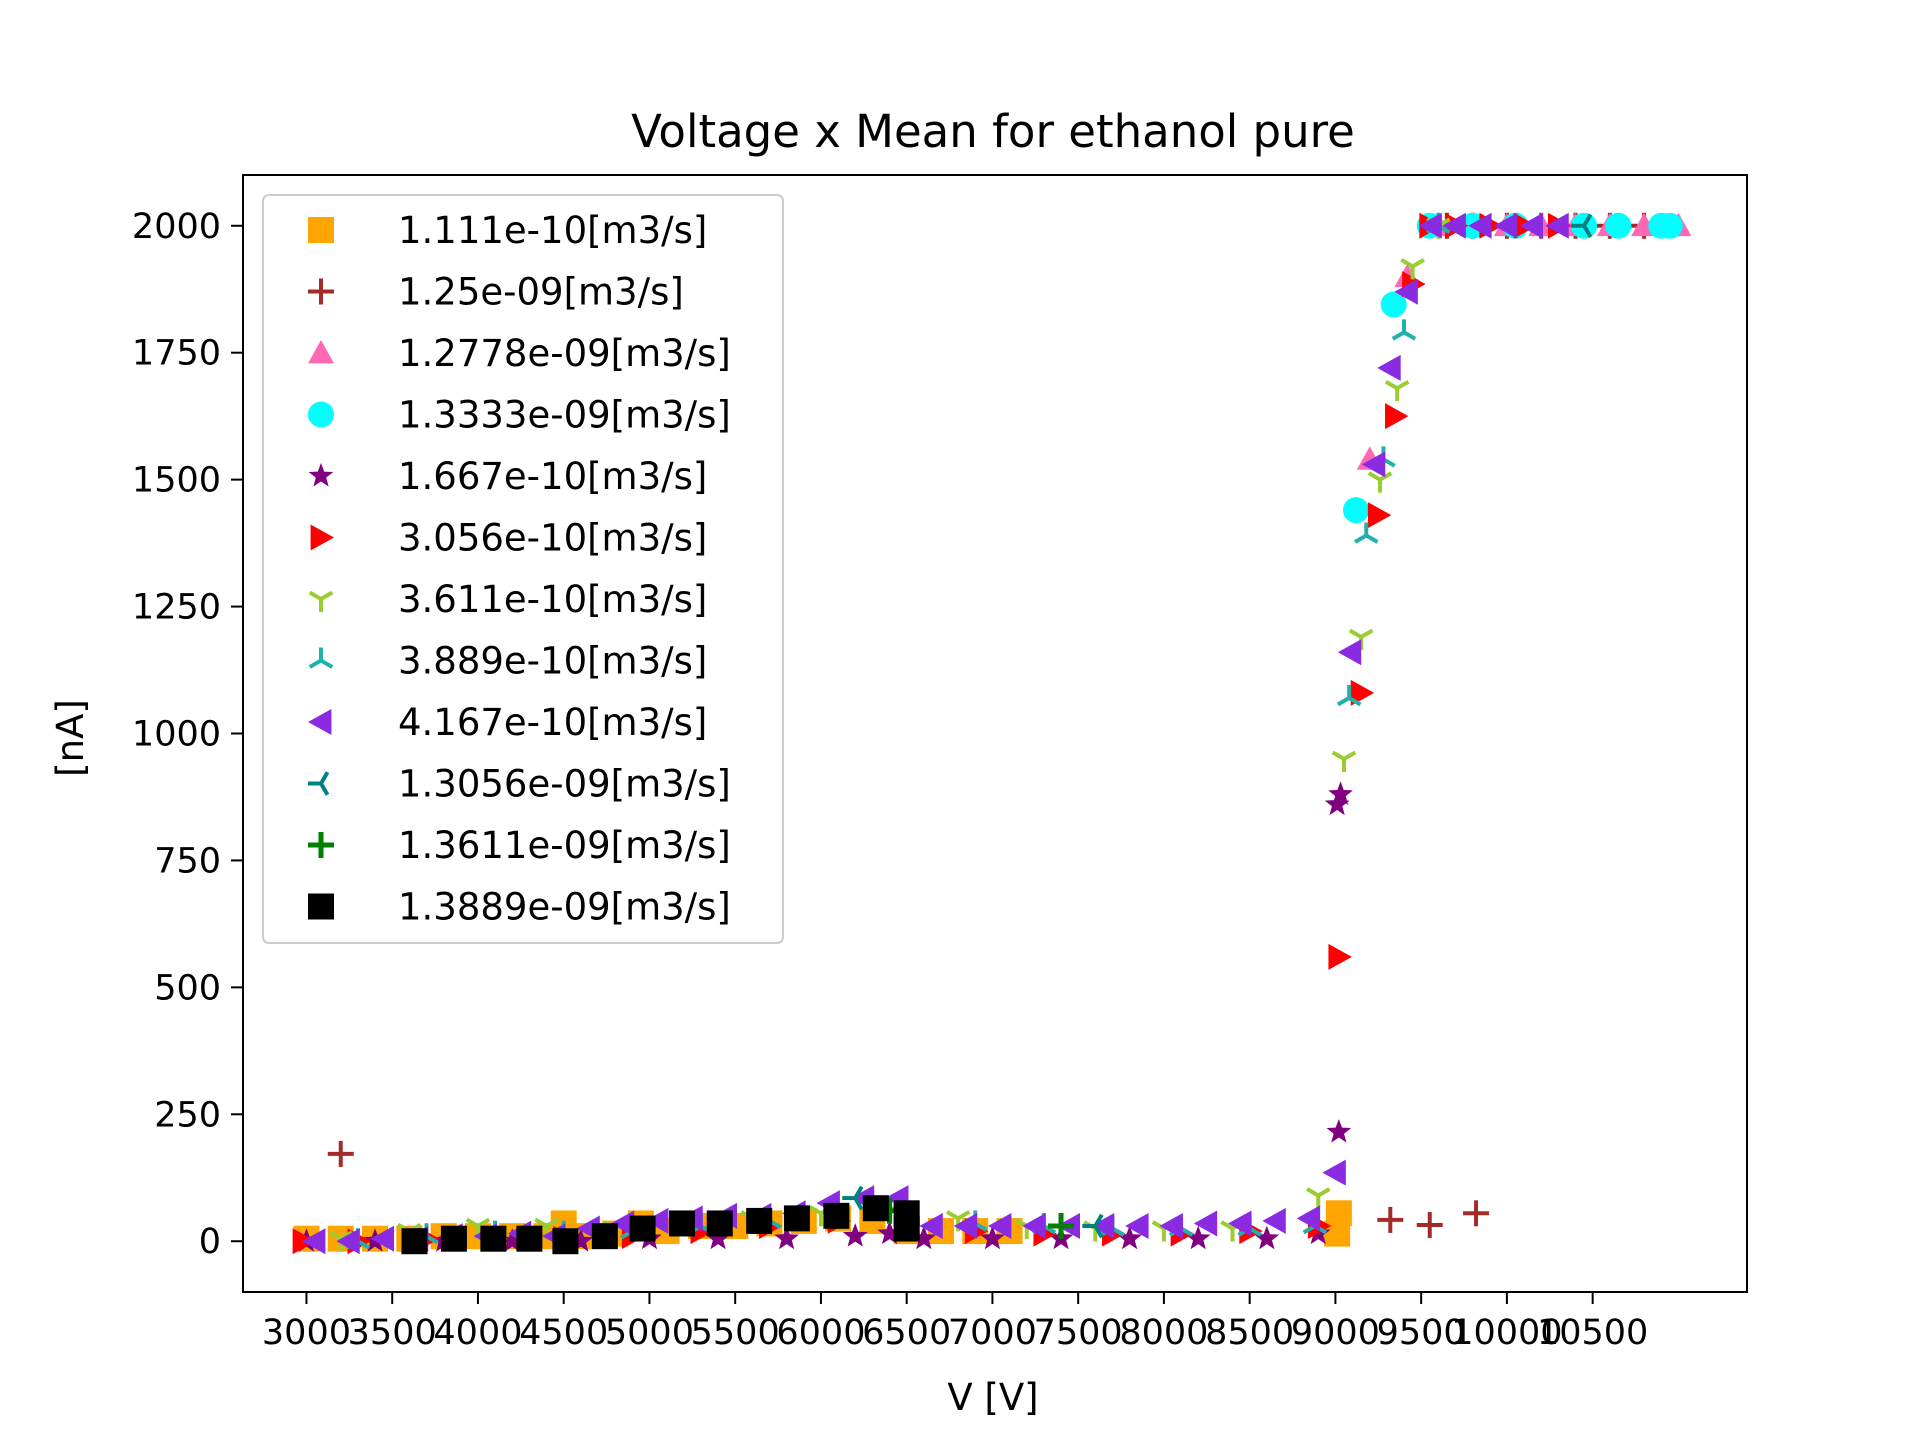 The image size is (1920, 1444). What do you see at coordinates (564, 415) in the screenshot?
I see `legend-label: 1.3333e-09[m3/s]` at bounding box center [564, 415].